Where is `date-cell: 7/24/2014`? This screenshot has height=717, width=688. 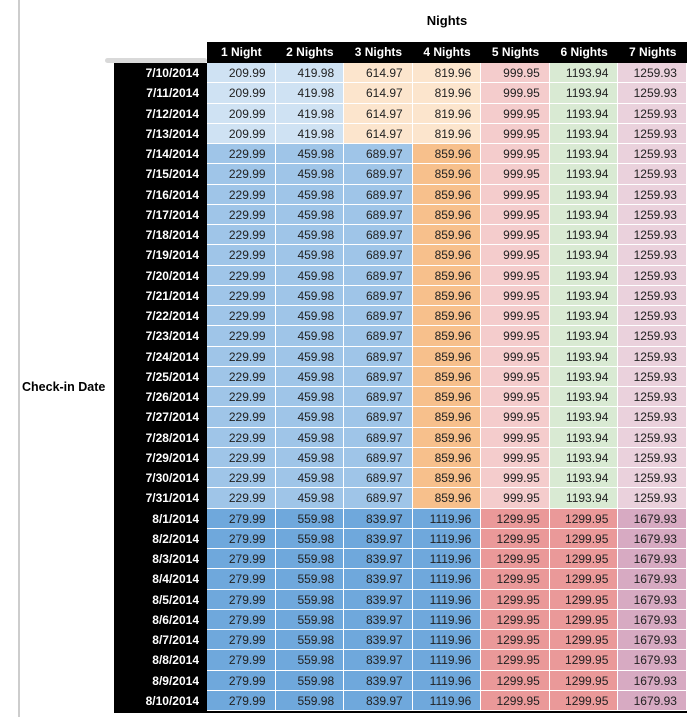
date-cell: 7/24/2014 is located at coordinates (160, 356).